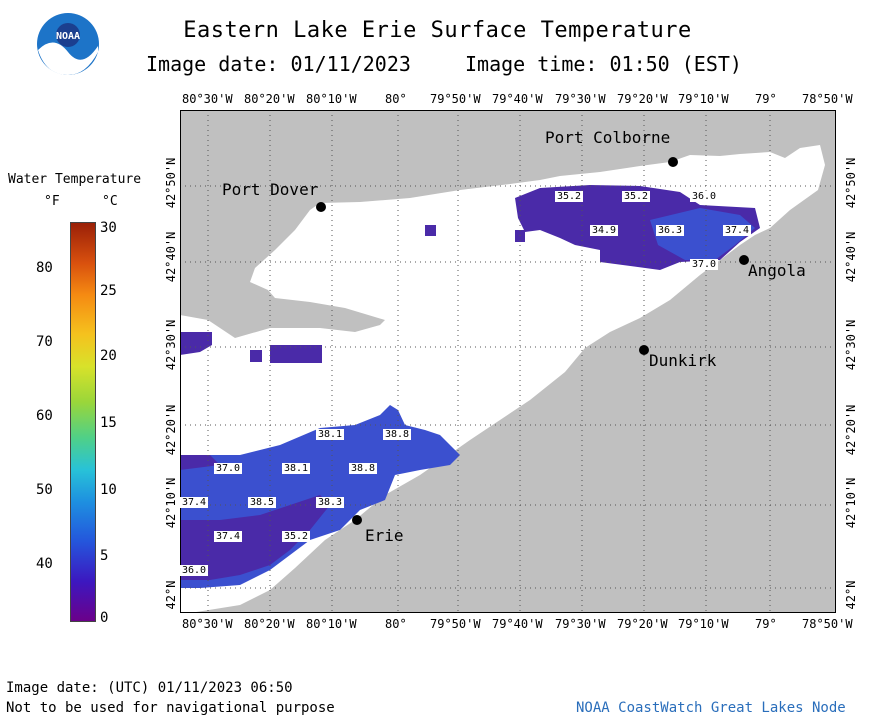 This screenshot has width=875, height=724. I want to click on lon-label-bottom: 79°30'W, so click(580, 624).